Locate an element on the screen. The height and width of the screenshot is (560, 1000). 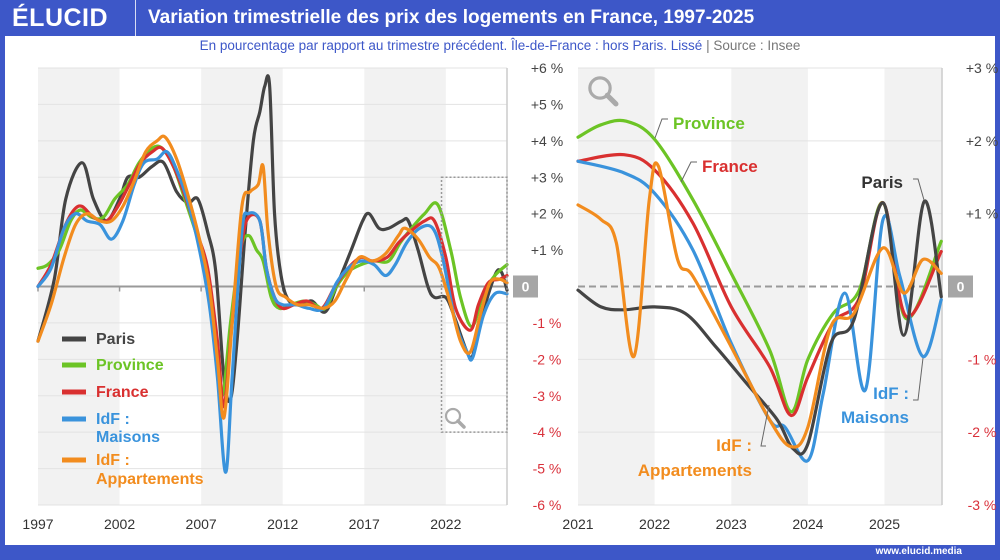
series-label: France is located at coordinates (730, 166).